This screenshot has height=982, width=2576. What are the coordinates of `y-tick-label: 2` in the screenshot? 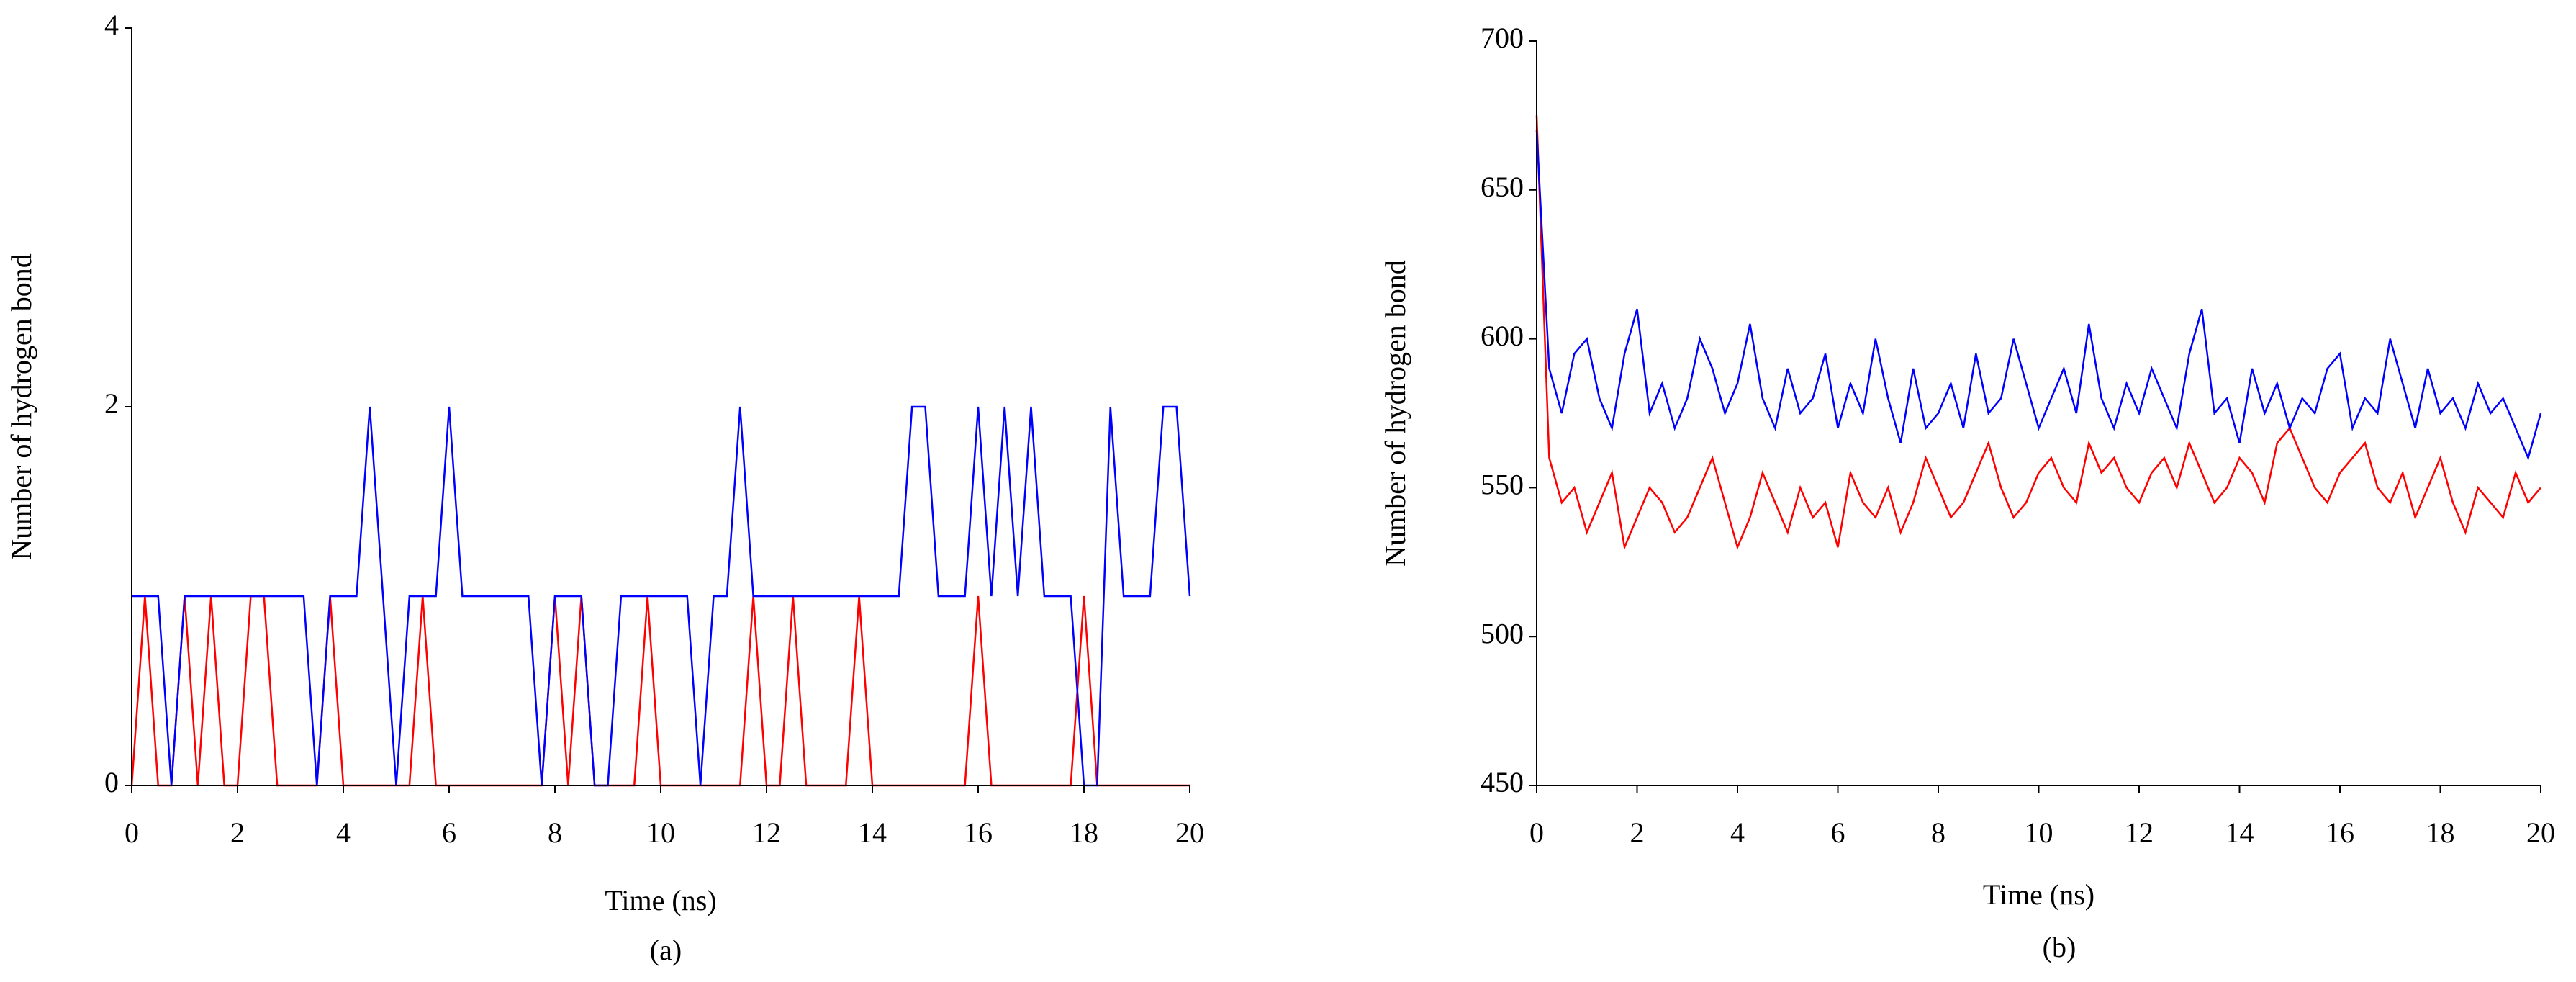 It's located at (111, 403).